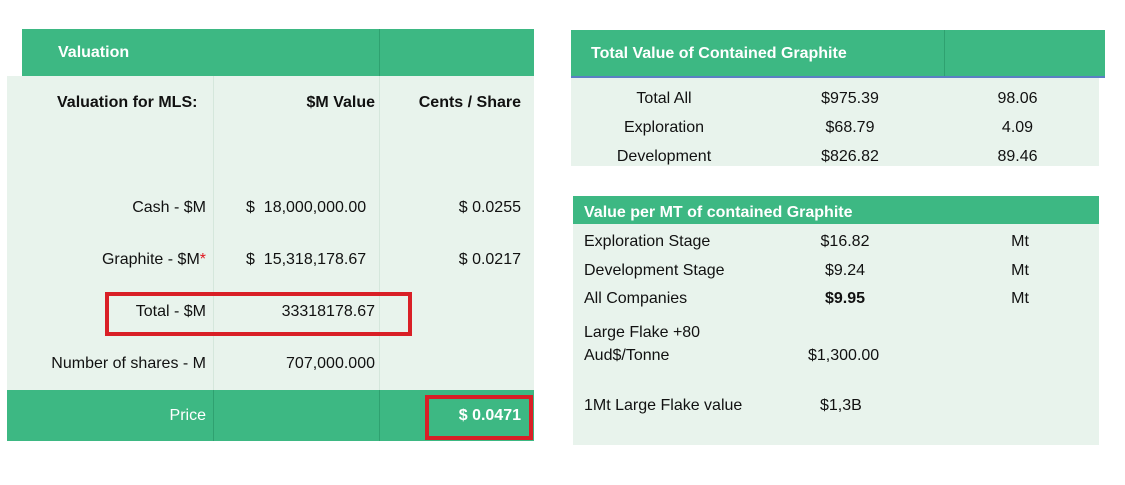 The width and height of the screenshot is (1125, 485). Describe the element at coordinates (258, 314) in the screenshot. I see `total-highlight-box` at that location.